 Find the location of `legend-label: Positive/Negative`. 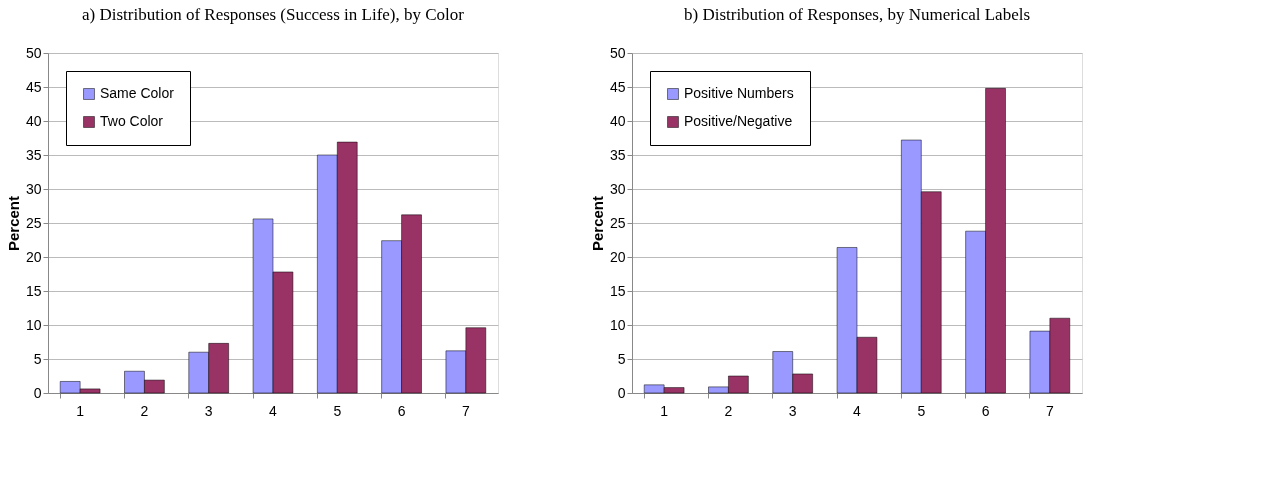

legend-label: Positive/Negative is located at coordinates (738, 121).